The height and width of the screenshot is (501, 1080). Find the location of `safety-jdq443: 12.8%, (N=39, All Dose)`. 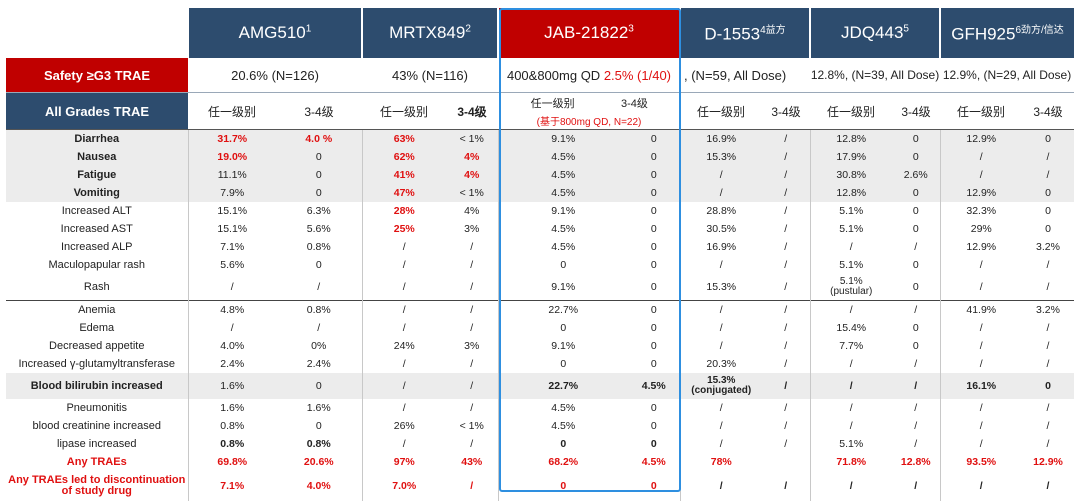

safety-jdq443: 12.8%, (N=39, All Dose) is located at coordinates (875, 75).